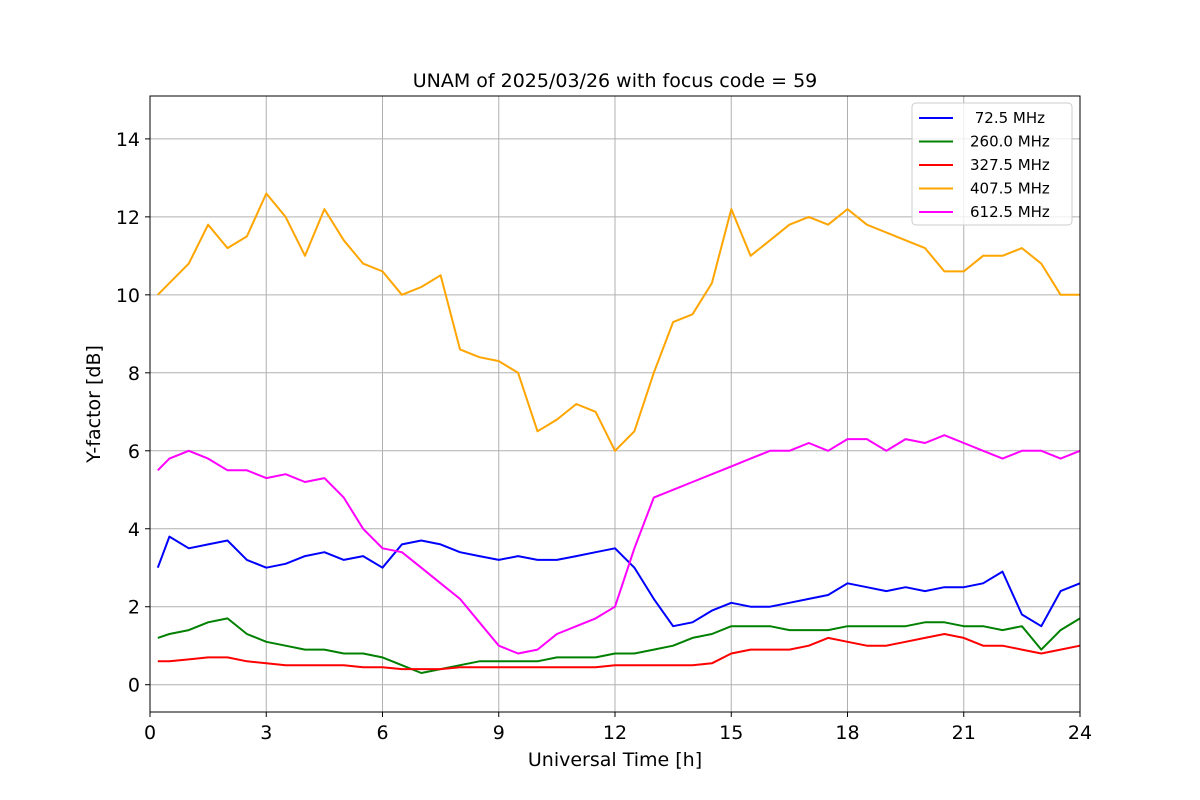  Describe the element at coordinates (134, 608) in the screenshot. I see `y-tick-label: 2` at that location.